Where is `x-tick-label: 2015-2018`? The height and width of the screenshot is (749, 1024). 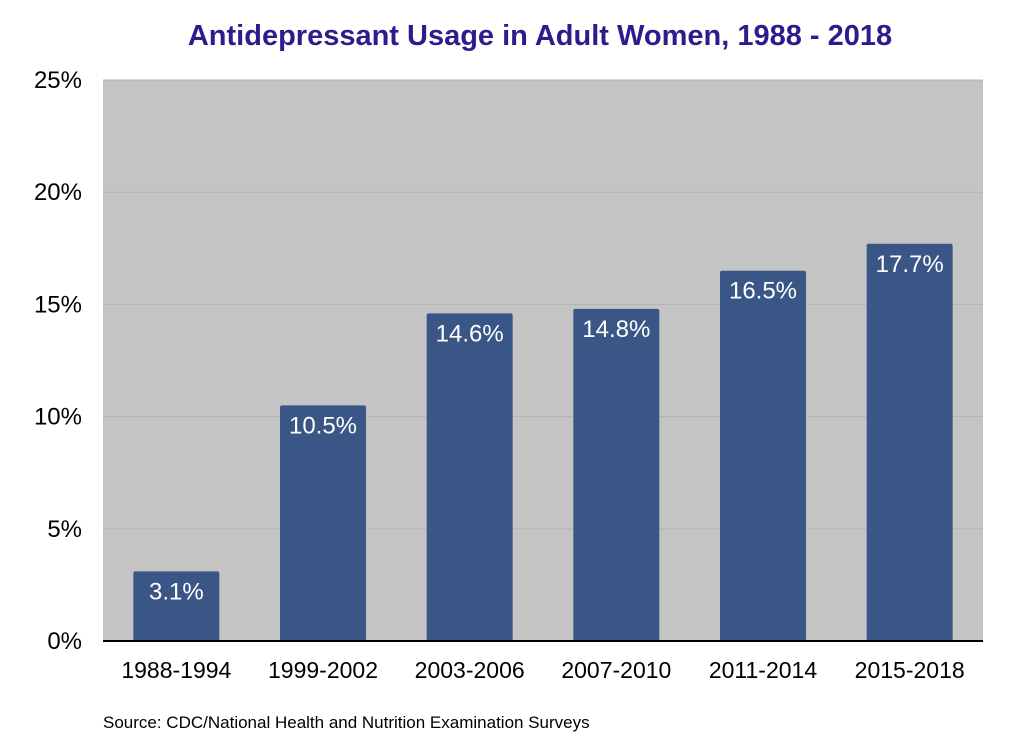
x-tick-label: 2015-2018 is located at coordinates (910, 670).